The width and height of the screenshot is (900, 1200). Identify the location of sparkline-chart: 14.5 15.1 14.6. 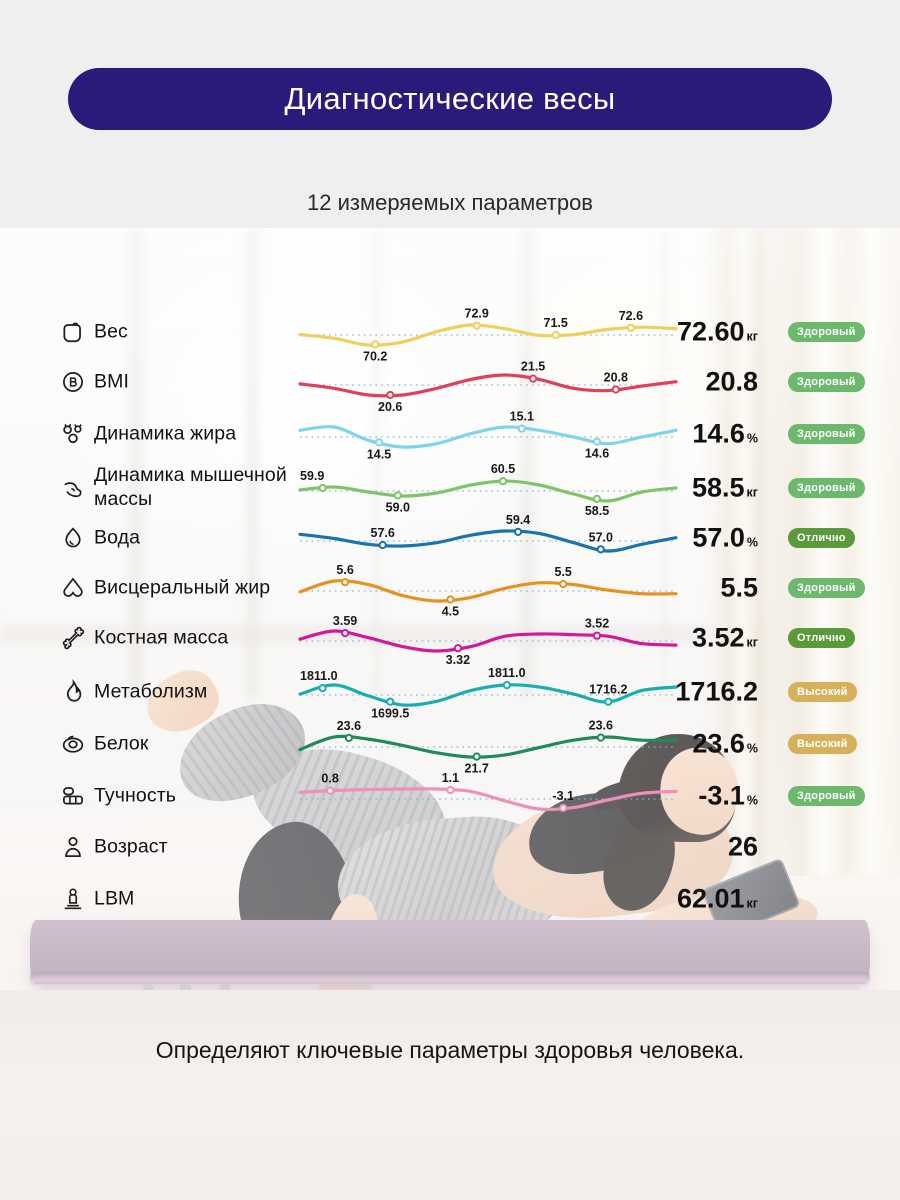
(488, 434).